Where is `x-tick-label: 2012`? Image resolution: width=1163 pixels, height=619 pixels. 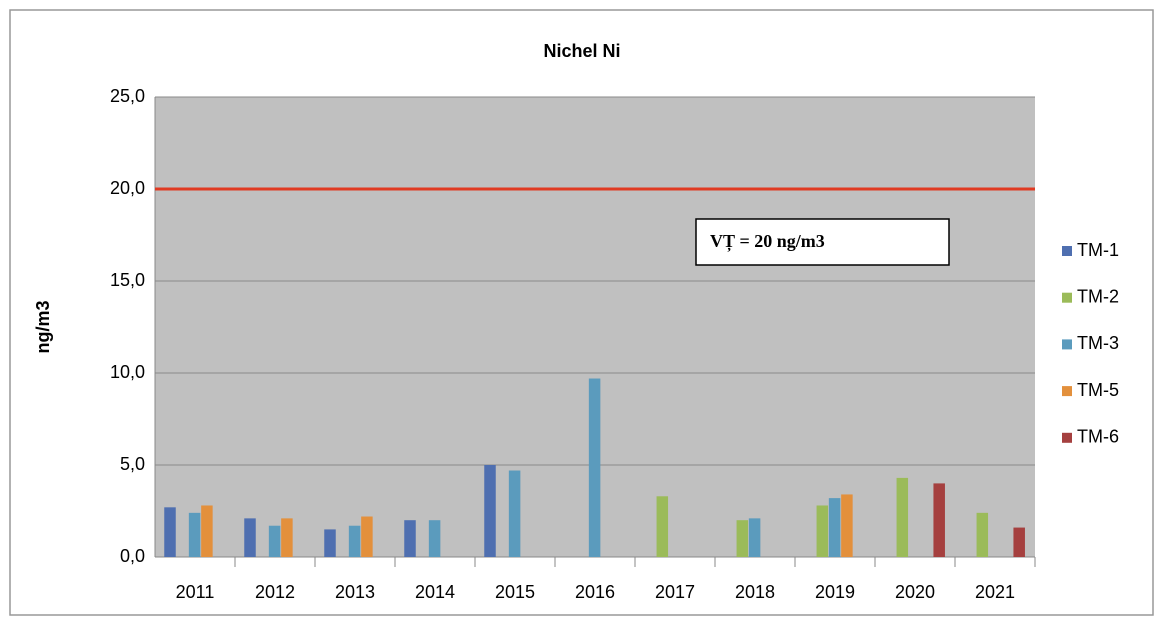 x-tick-label: 2012 is located at coordinates (275, 592).